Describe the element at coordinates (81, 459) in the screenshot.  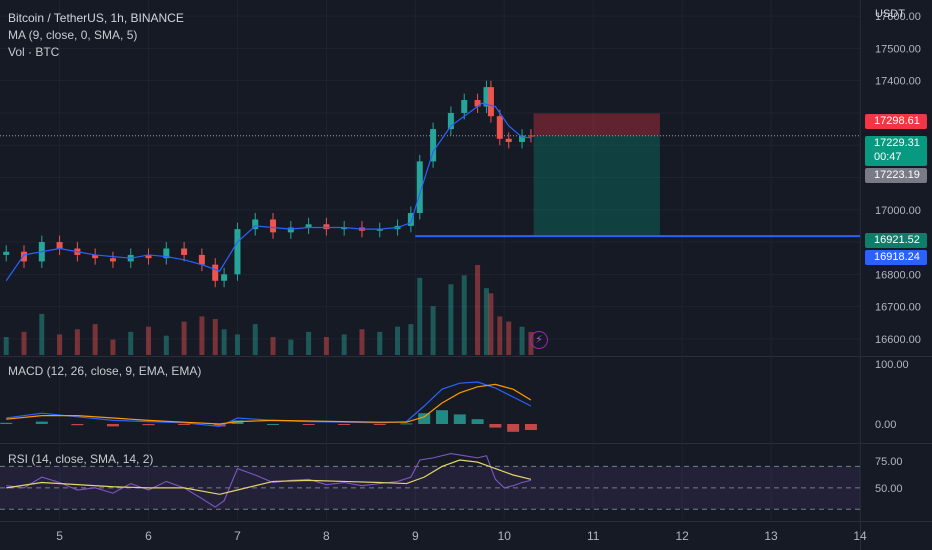
I see `rsi-legend: RSI (14, close, SMA, 14, 2)` at that location.